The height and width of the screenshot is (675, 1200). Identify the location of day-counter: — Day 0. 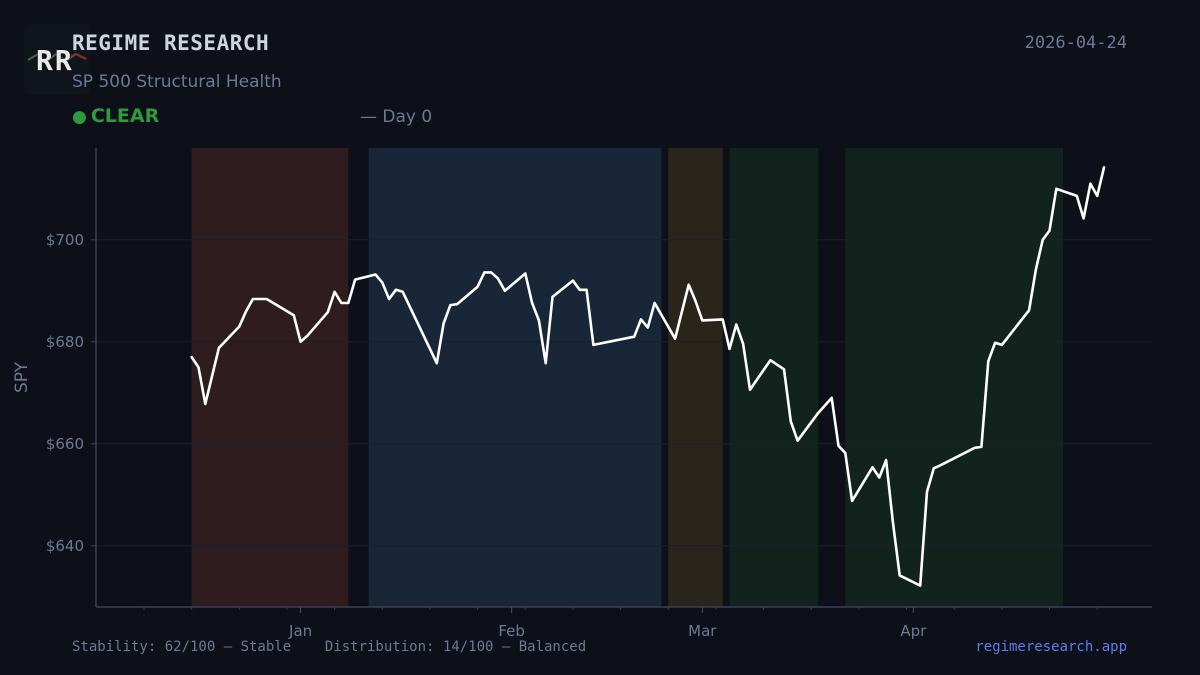
(396, 117).